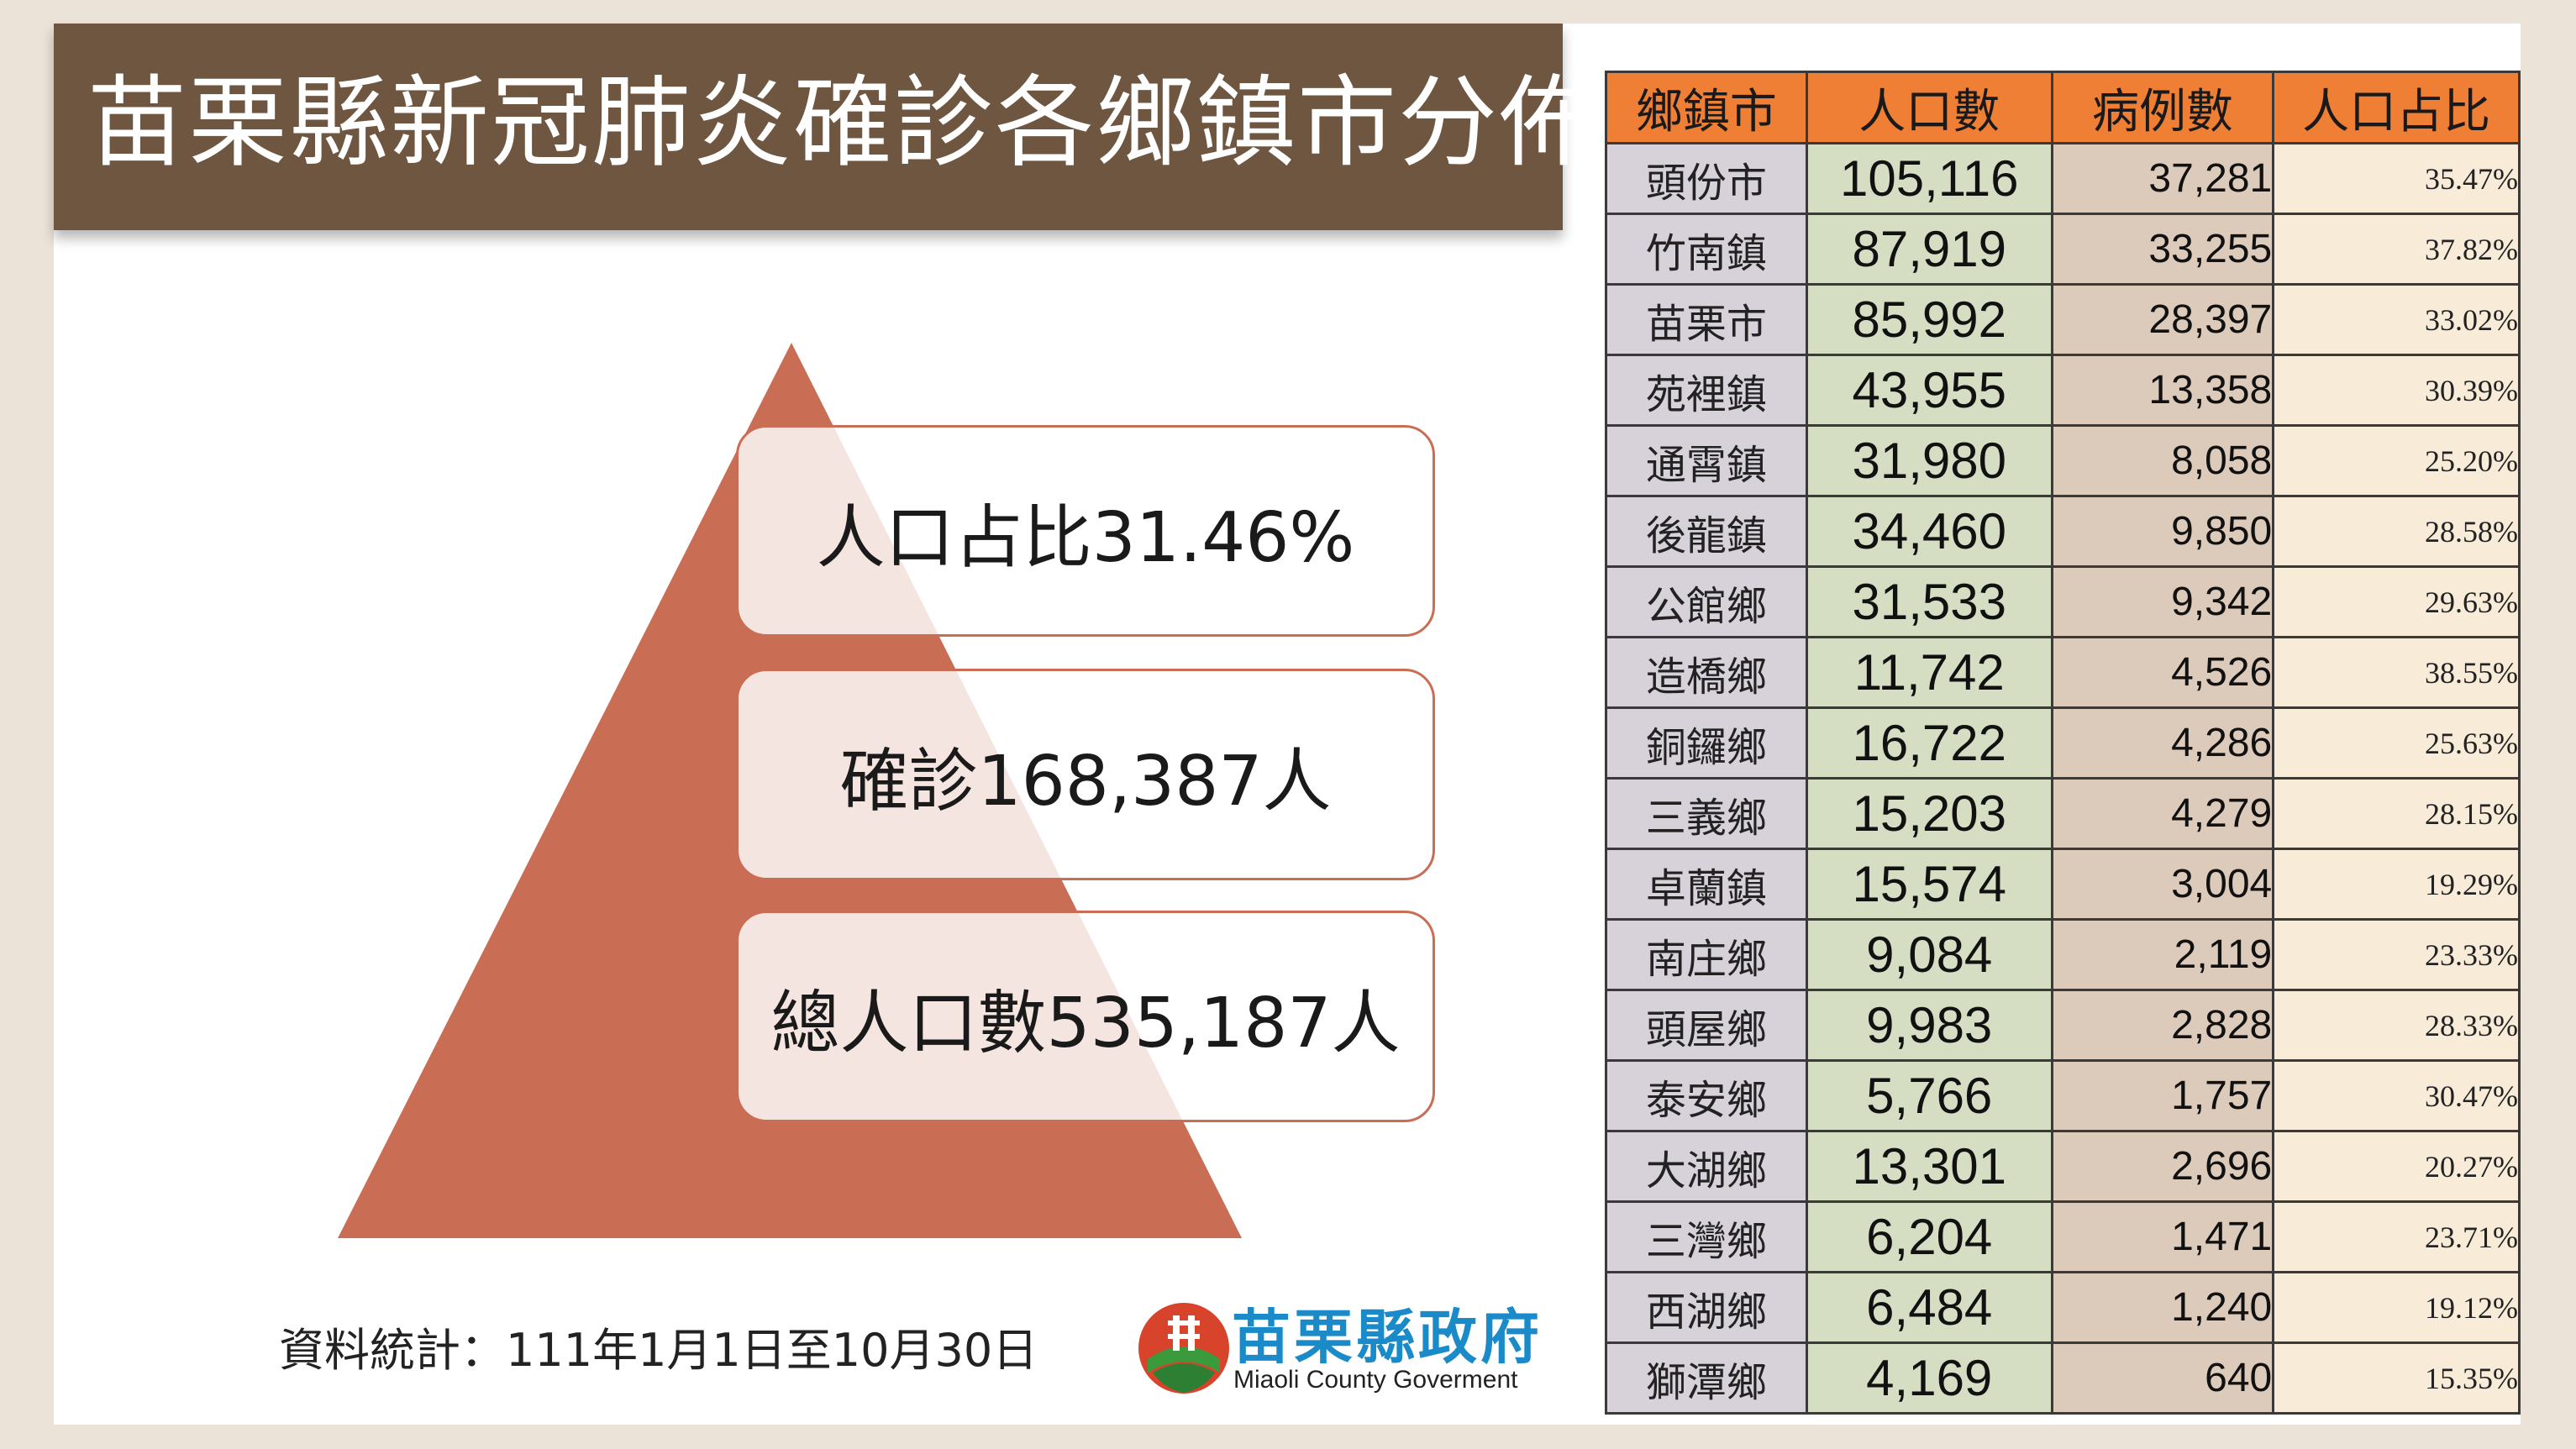  I want to click on table-row: 苑裡鎮 43,955 13,358 30.39%, so click(2063, 390).